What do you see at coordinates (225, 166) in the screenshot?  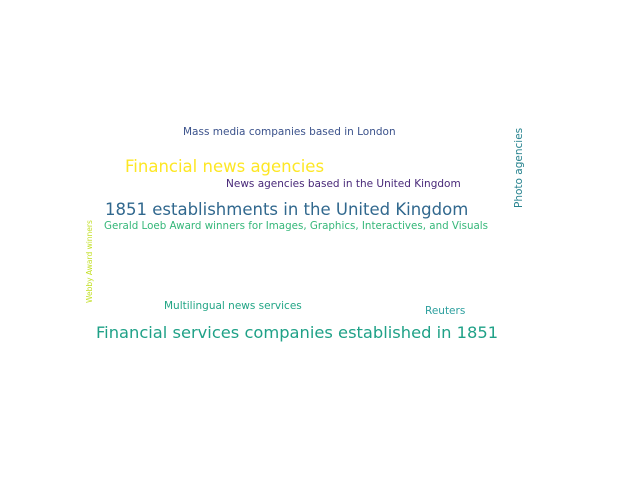 I see `word-financial-news-agencies: Financial news agencies` at bounding box center [225, 166].